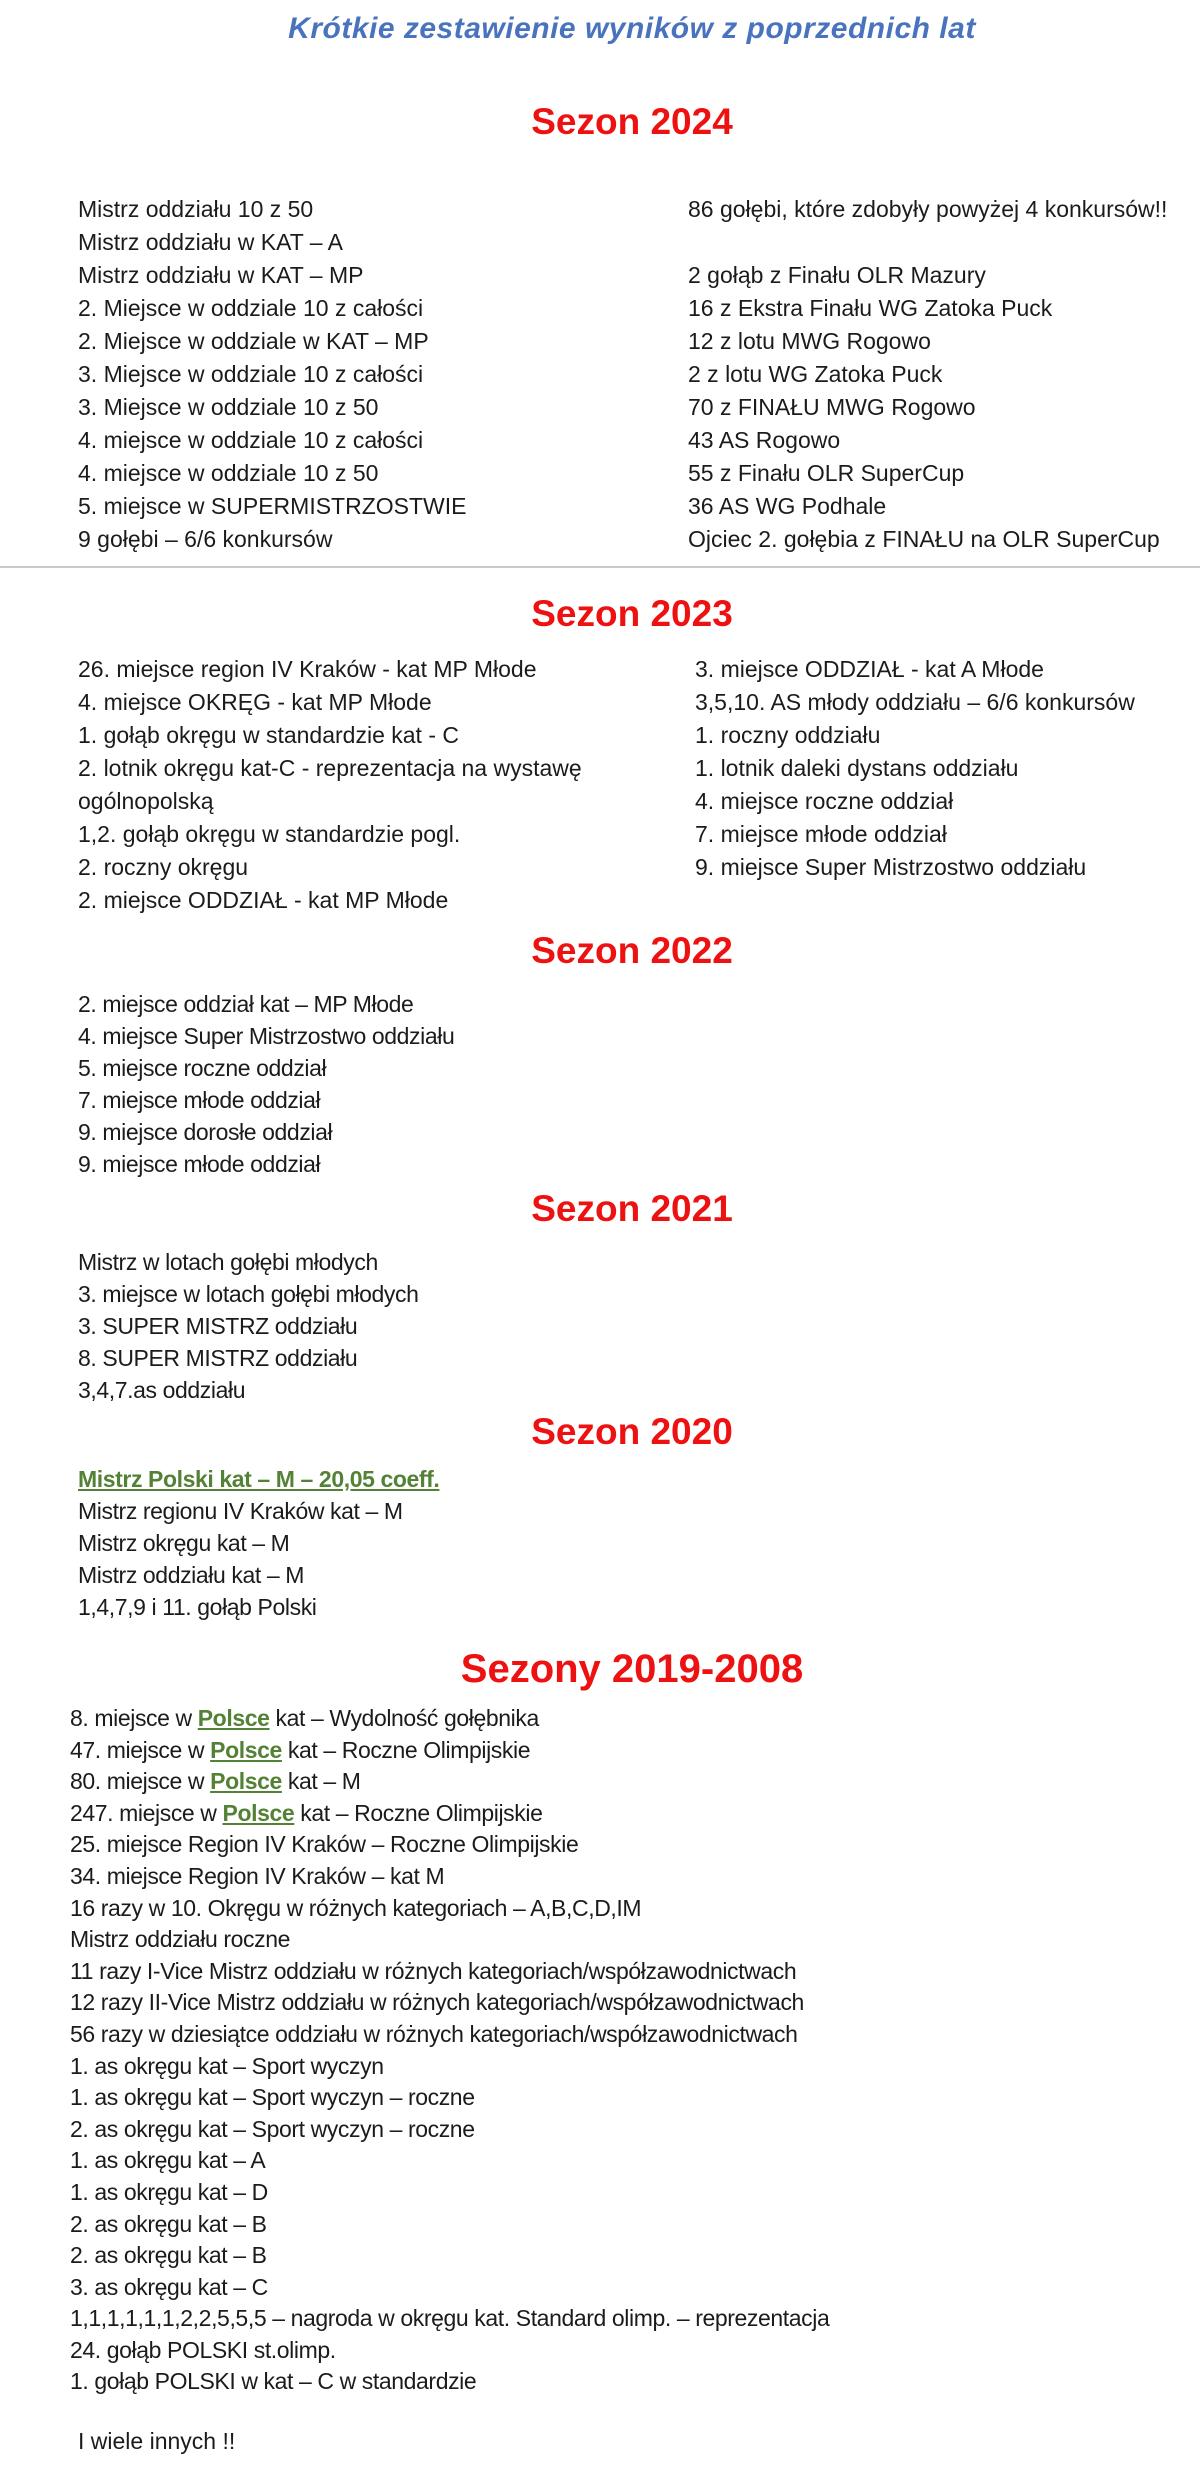  Describe the element at coordinates (146, 1812) in the screenshot. I see `text-segment: 247. miejsce w` at that location.